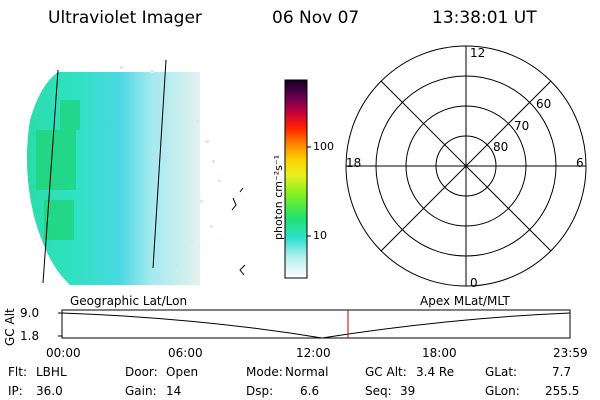 The width and height of the screenshot is (600, 400). I want to click on flt-value: LBHL, so click(51, 372).